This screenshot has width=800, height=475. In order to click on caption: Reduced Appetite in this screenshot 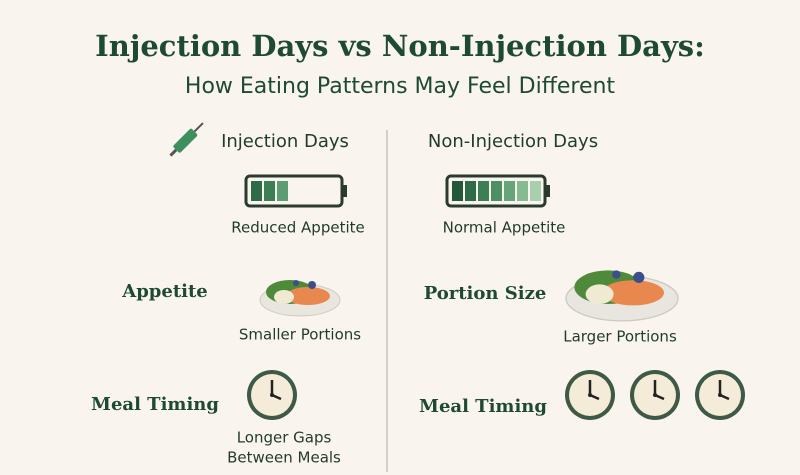, I will do `click(297, 228)`.